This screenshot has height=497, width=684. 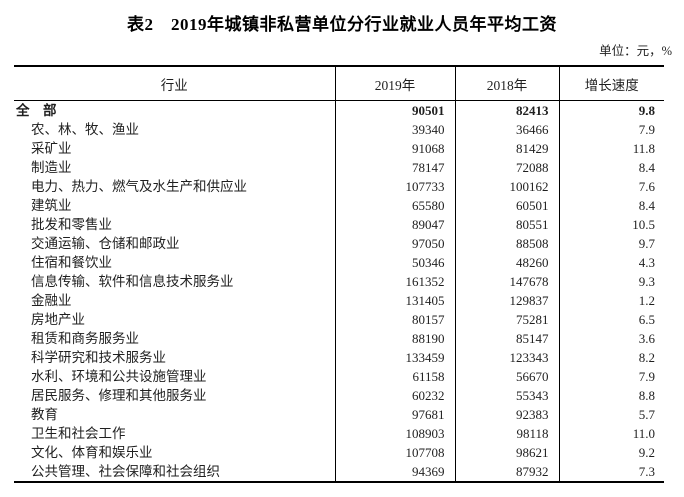 What do you see at coordinates (395, 262) in the screenshot?
I see `value-2019-cell: 50346` at bounding box center [395, 262].